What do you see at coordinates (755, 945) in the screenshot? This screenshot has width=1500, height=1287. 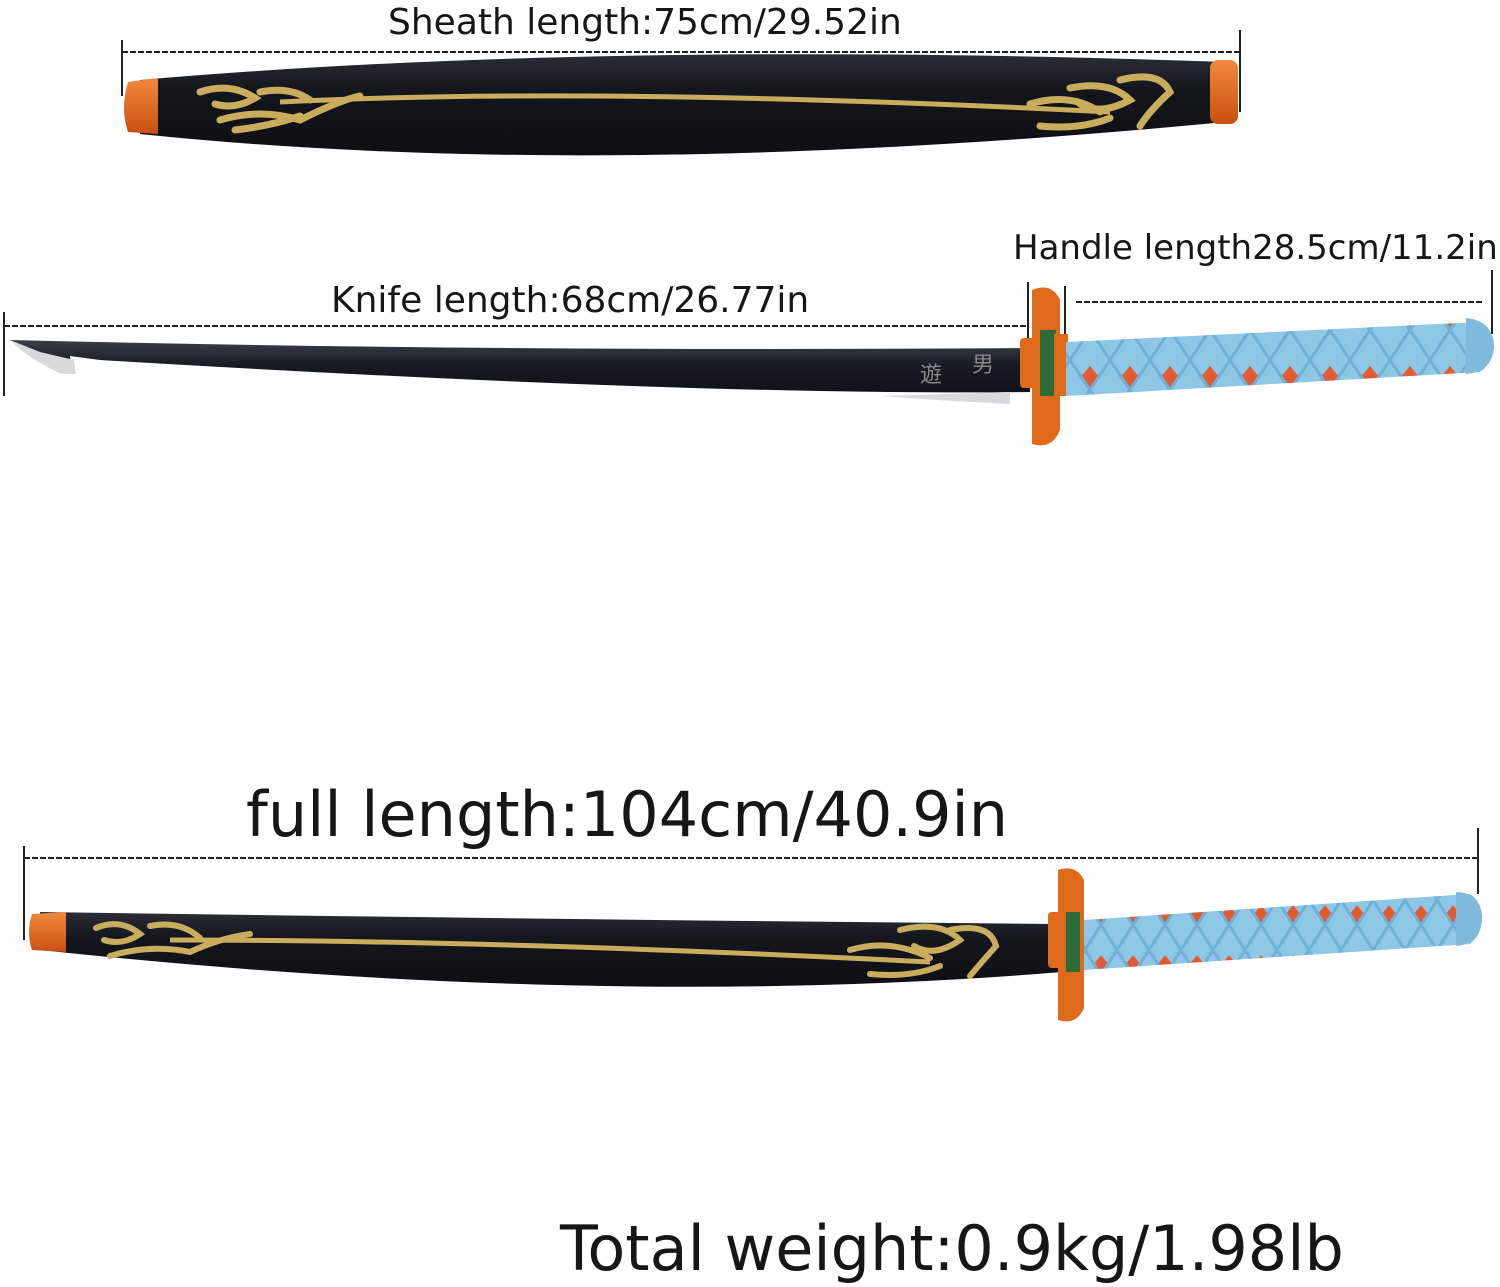 I see `assembled-sword-image` at bounding box center [755, 945].